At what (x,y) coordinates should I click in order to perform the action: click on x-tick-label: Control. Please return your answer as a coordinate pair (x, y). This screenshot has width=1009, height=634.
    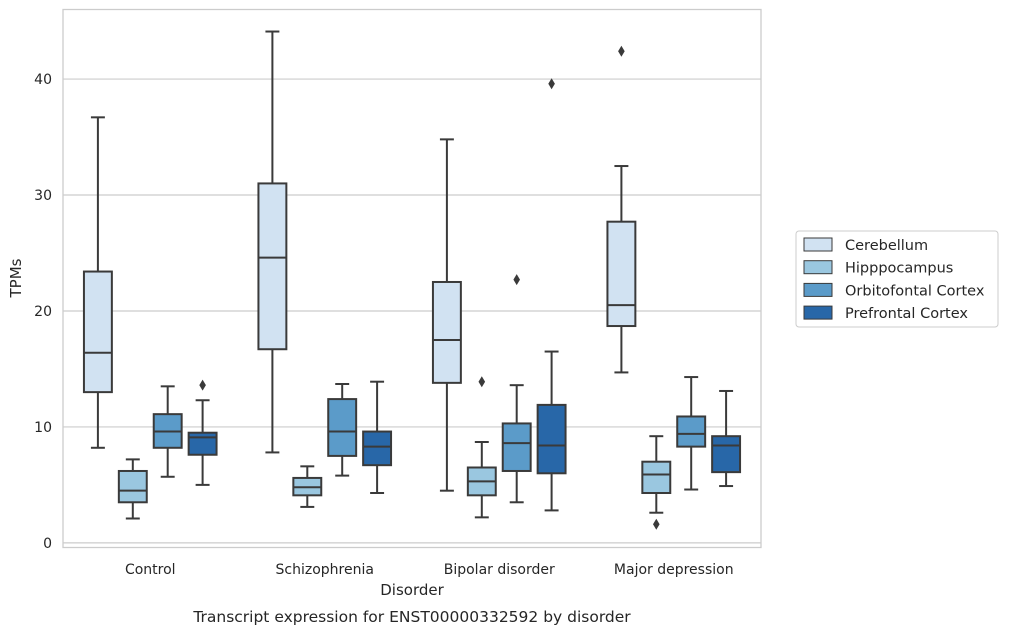
    Looking at the image, I should click on (150, 570).